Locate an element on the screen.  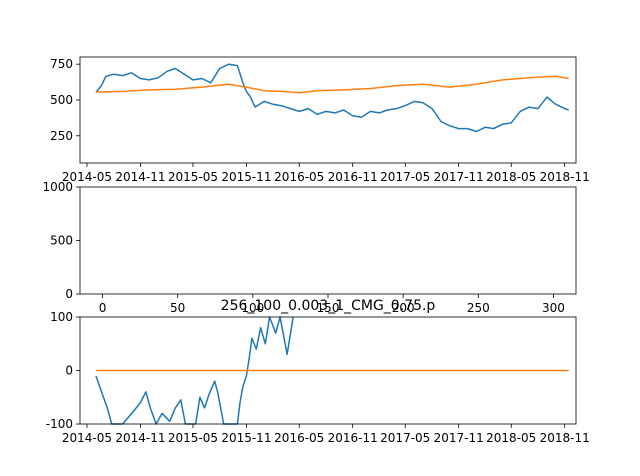
y-tick-label: 750 is located at coordinates (61, 64).